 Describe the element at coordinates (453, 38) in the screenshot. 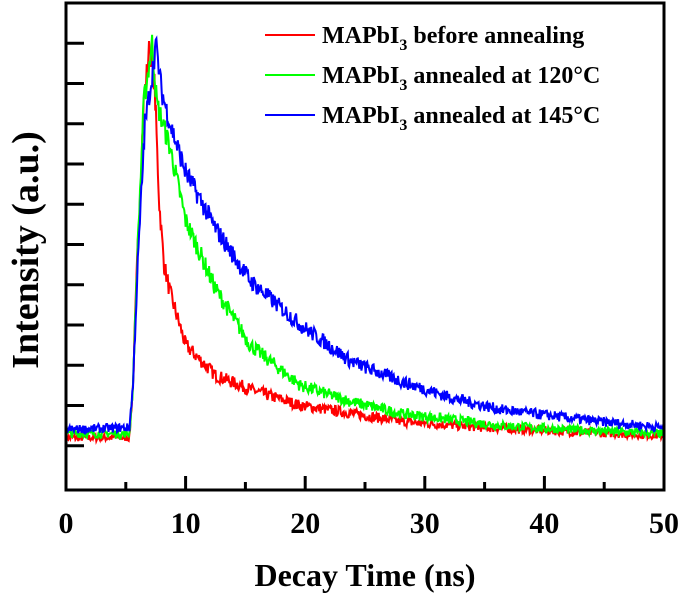

I see `legend-label-0: MAPbI3 before annealing` at that location.